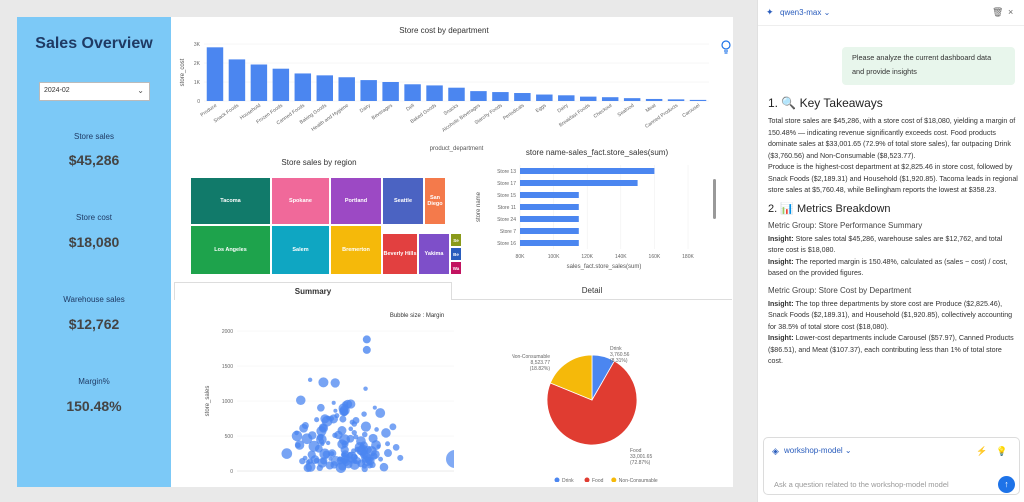 The height and width of the screenshot is (502, 1024). Describe the element at coordinates (434, 254) in the screenshot. I see `treemap-cell: Yakima` at that location.